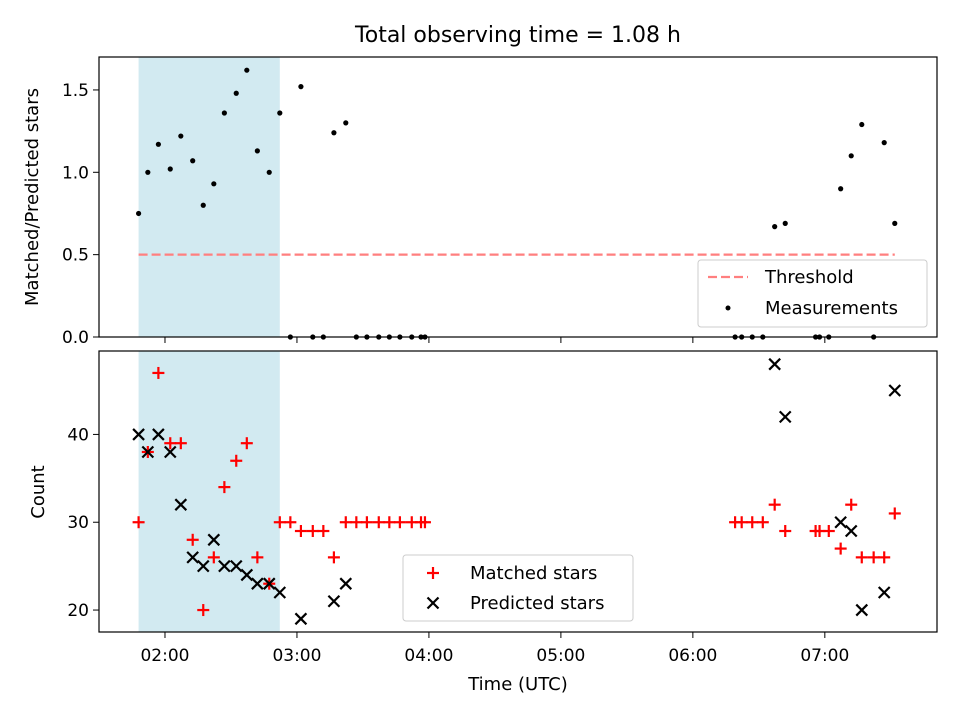 The width and height of the screenshot is (960, 720). Describe the element at coordinates (824, 656) in the screenshot. I see `x-tick-label: 07:00` at that location.